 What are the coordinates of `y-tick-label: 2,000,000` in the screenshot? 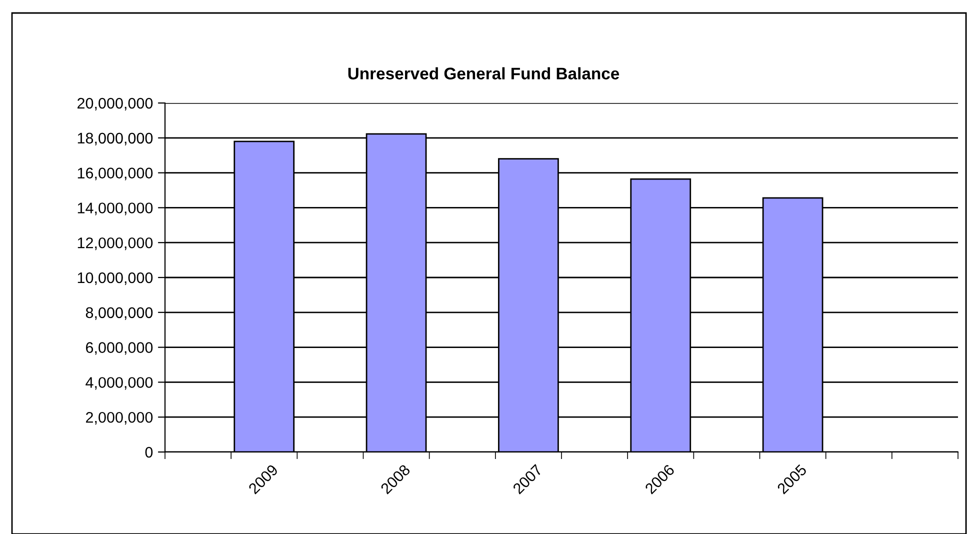 It's located at (119, 418).